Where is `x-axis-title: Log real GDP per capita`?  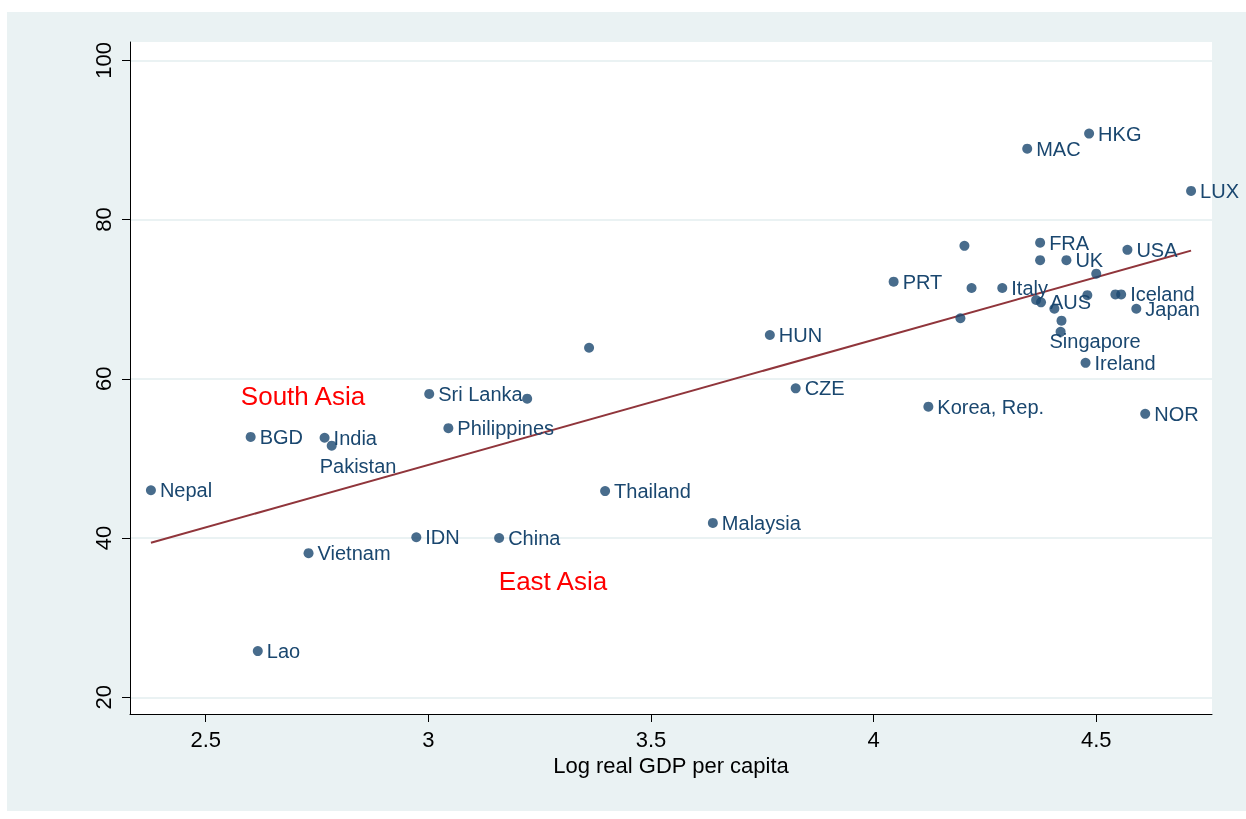 x-axis-title: Log real GDP per capita is located at coordinates (671, 766).